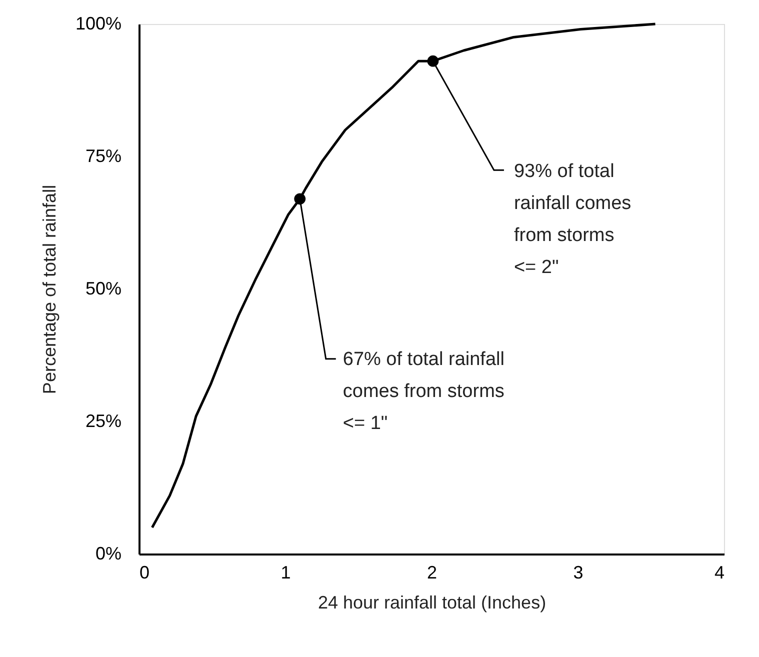 The height and width of the screenshot is (657, 759). Describe the element at coordinates (108, 554) in the screenshot. I see `y-tick-label: 0%` at that location.